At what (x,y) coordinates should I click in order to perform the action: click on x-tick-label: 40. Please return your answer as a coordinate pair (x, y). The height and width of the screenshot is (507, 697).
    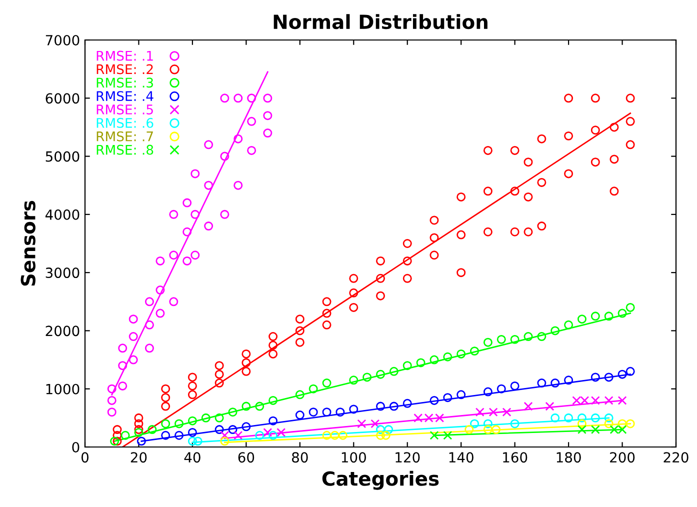
    Looking at the image, I should click on (192, 457).